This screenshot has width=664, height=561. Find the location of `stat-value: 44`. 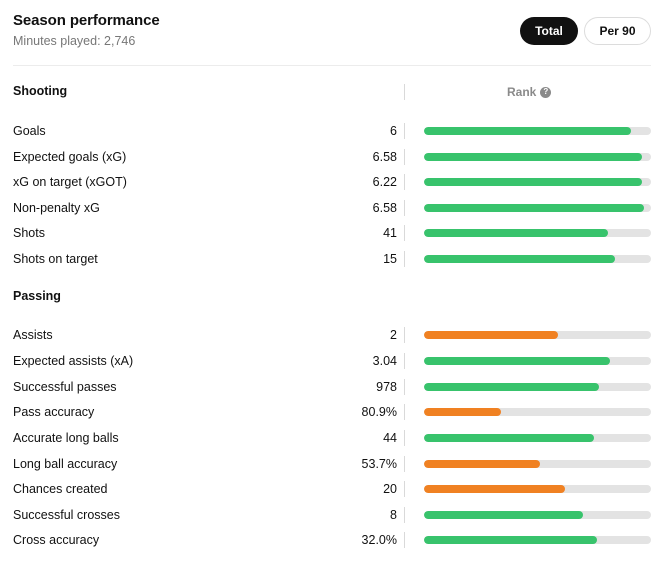

stat-value: 44 is located at coordinates (390, 438).